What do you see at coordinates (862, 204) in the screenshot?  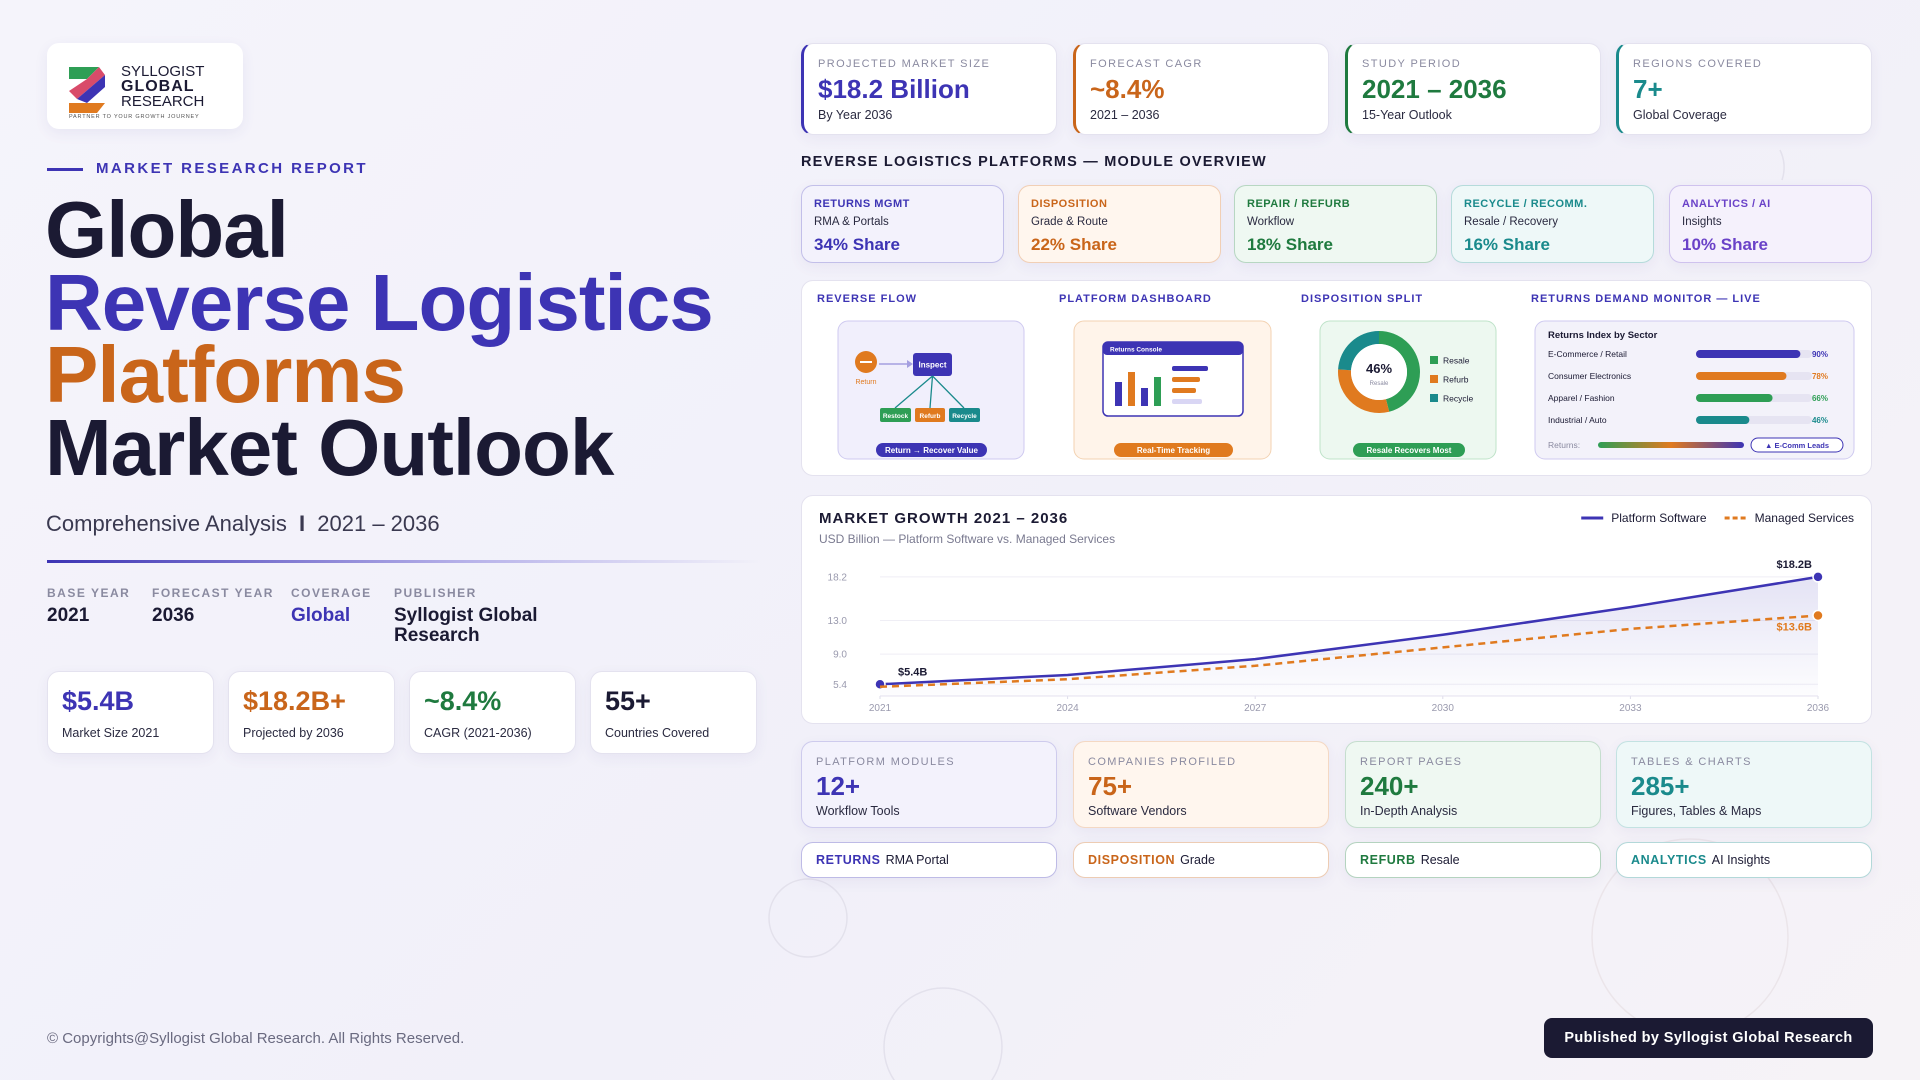 I see `module-name: RETURNS MGMT` at bounding box center [862, 204].